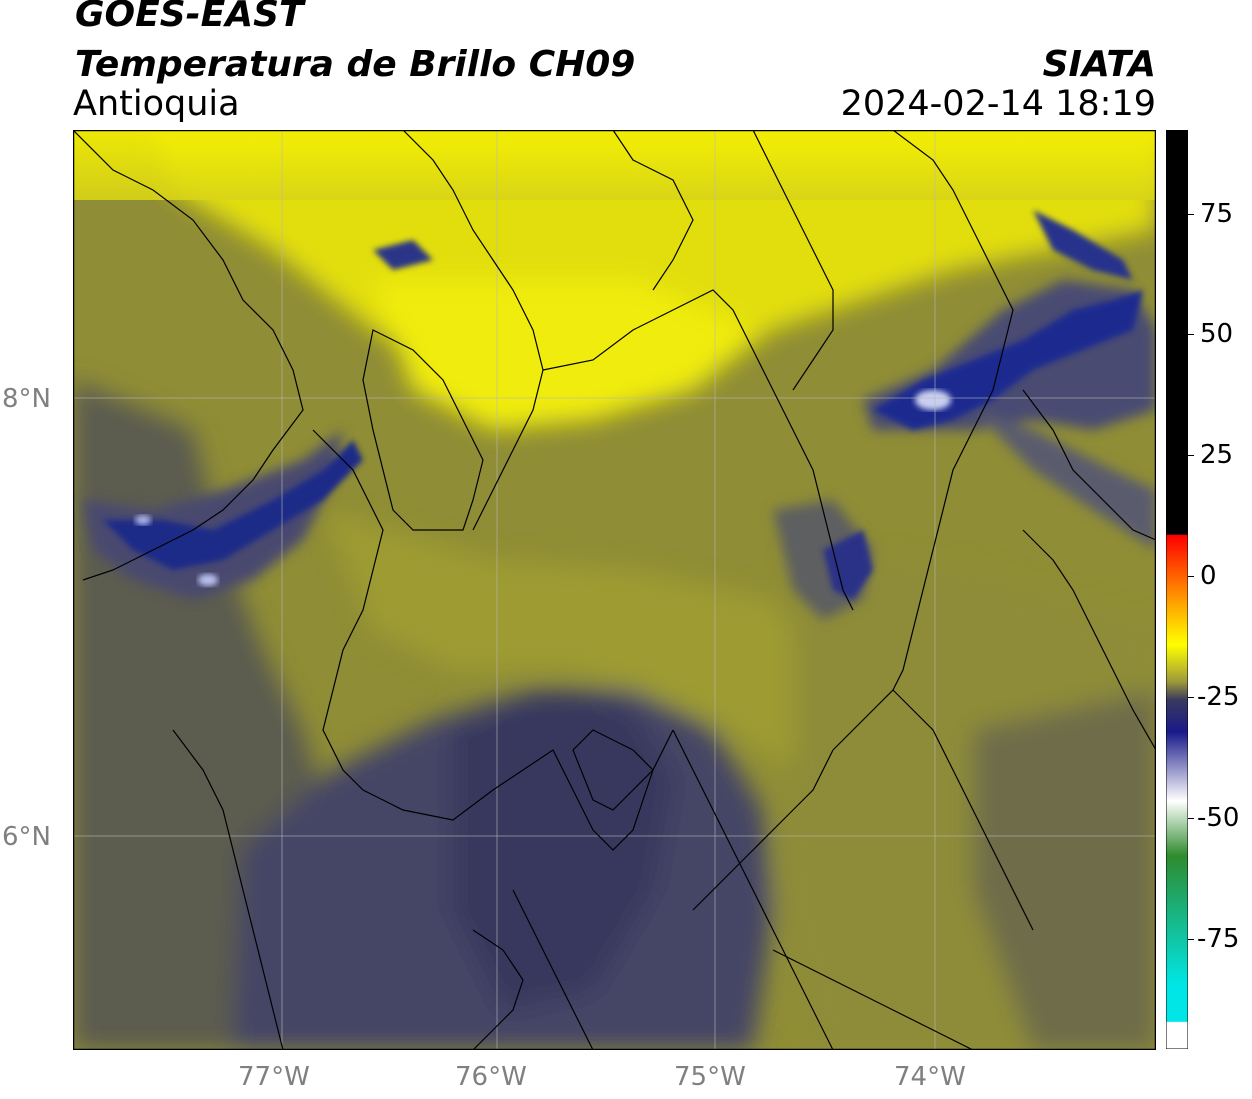 The image size is (1252, 1099). I want to click on southeastern-cloud-streak, so click(1064, 480).